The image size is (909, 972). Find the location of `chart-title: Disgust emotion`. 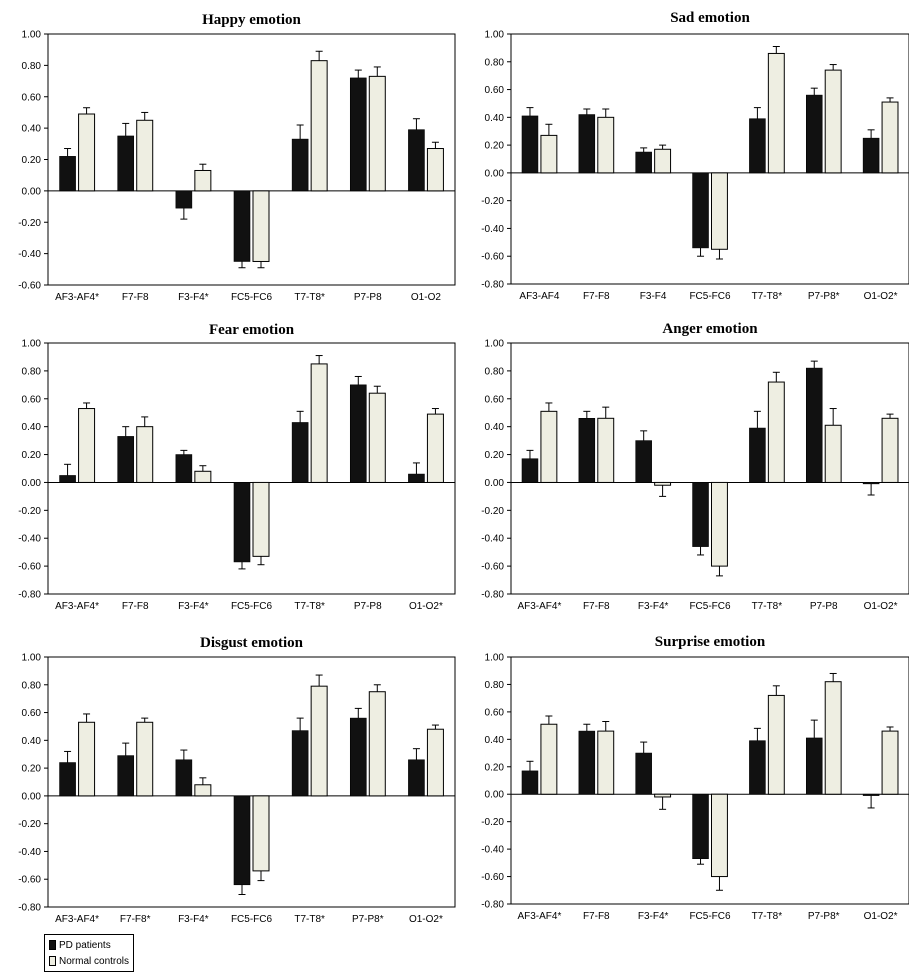

chart-title: Disgust emotion is located at coordinates (252, 643).